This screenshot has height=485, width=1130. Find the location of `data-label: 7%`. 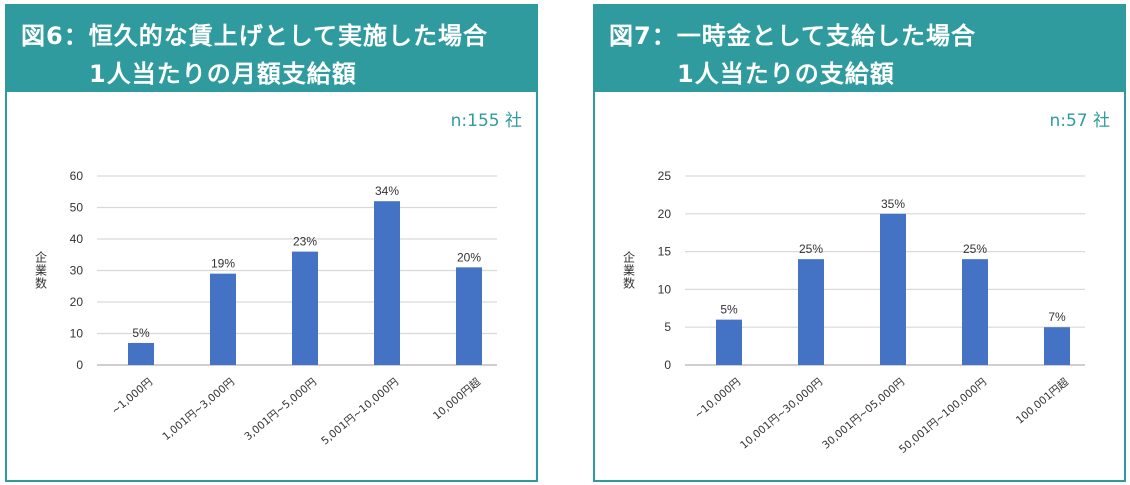

data-label: 7% is located at coordinates (1057, 317).